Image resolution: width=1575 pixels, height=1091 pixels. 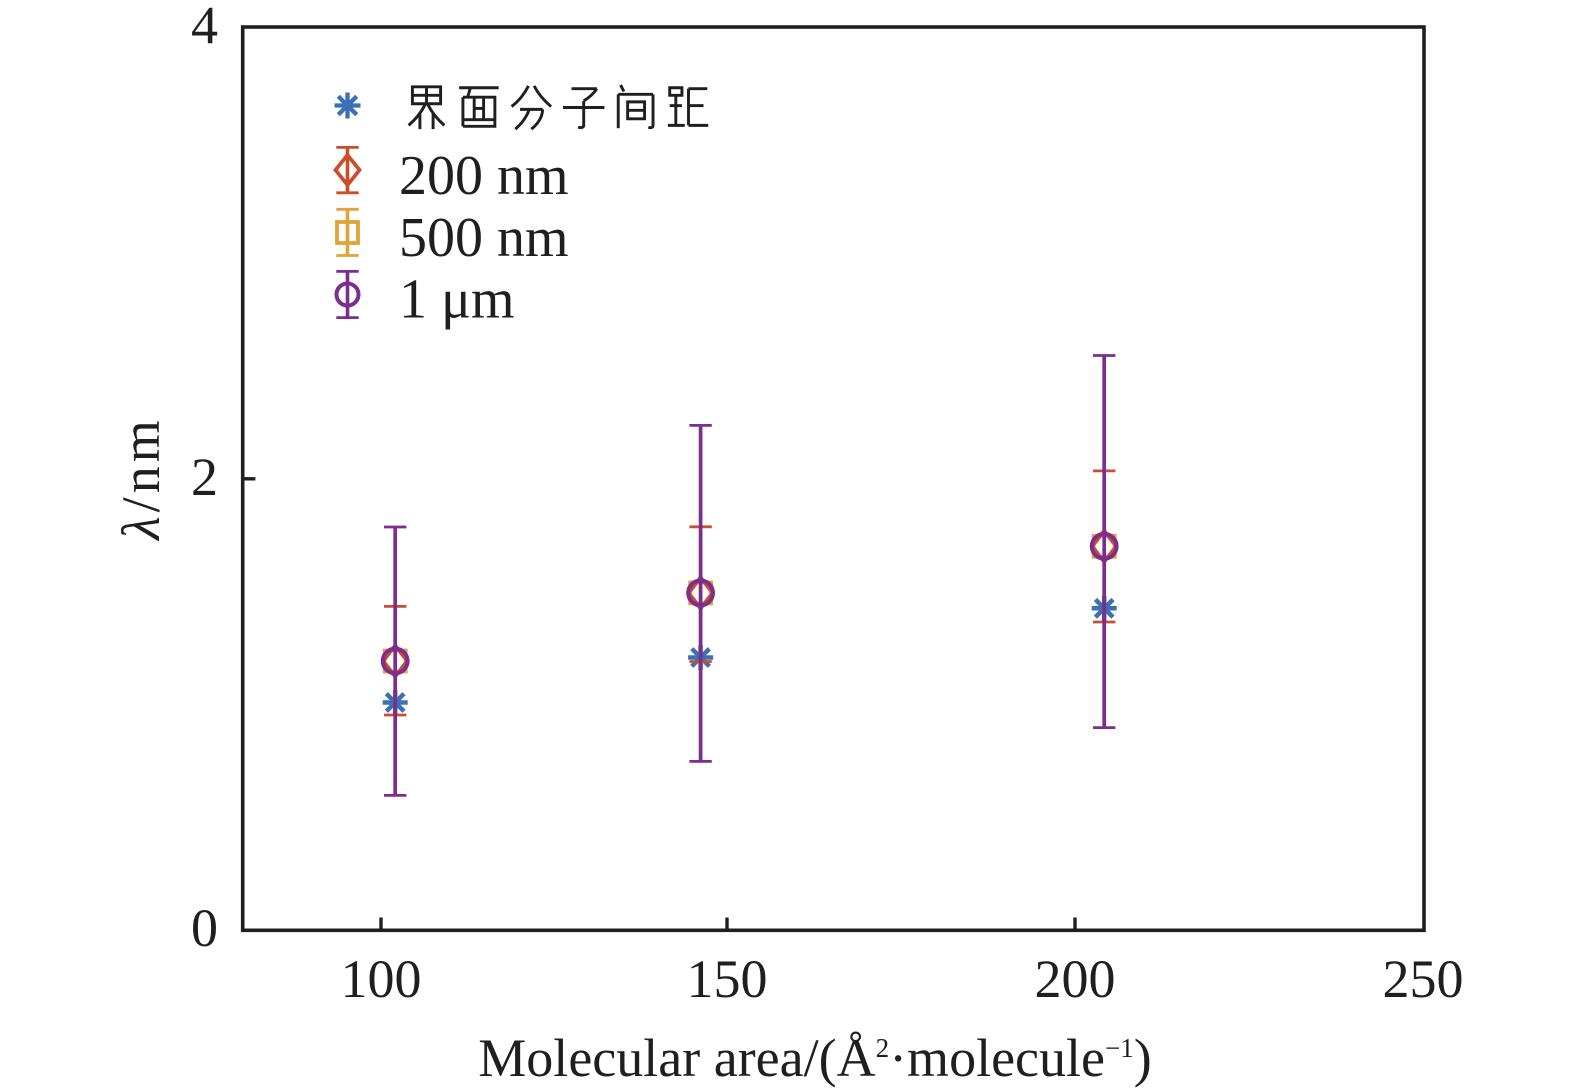 What do you see at coordinates (204, 928) in the screenshot?
I see `svg-text: 0` at bounding box center [204, 928].